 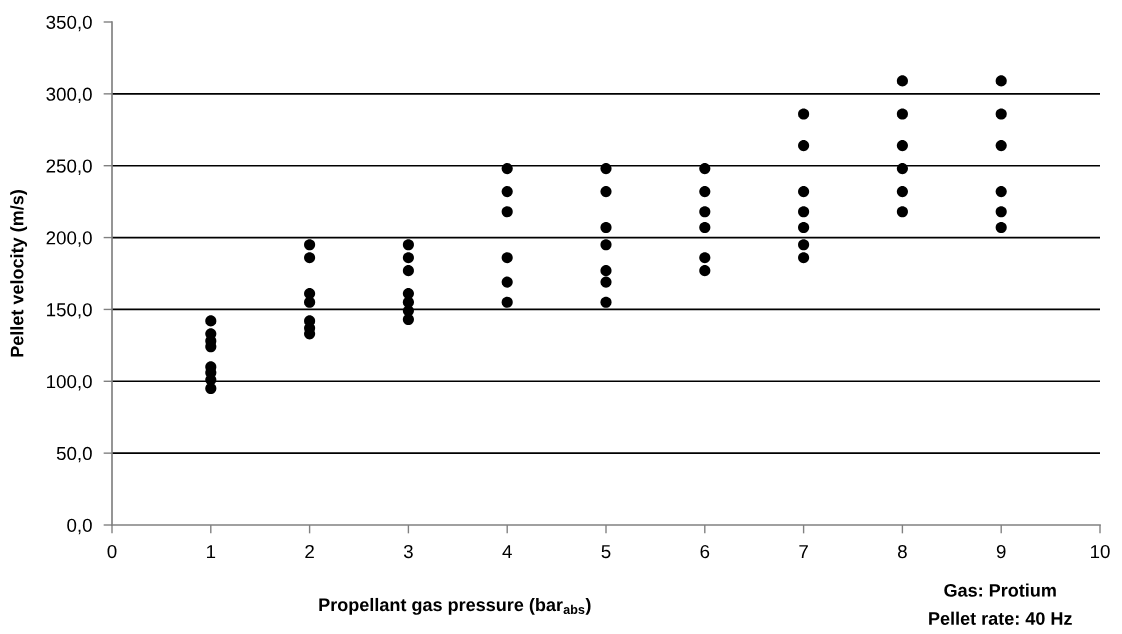 What do you see at coordinates (606, 552) in the screenshot?
I see `x-tick-label: 5` at bounding box center [606, 552].